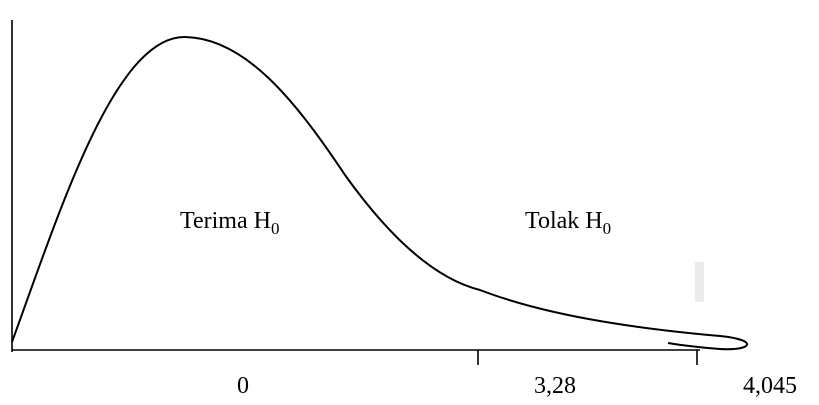 The width and height of the screenshot is (819, 405). What do you see at coordinates (555, 386) in the screenshot?
I see `tick-label-3-28: 3,28` at bounding box center [555, 386].